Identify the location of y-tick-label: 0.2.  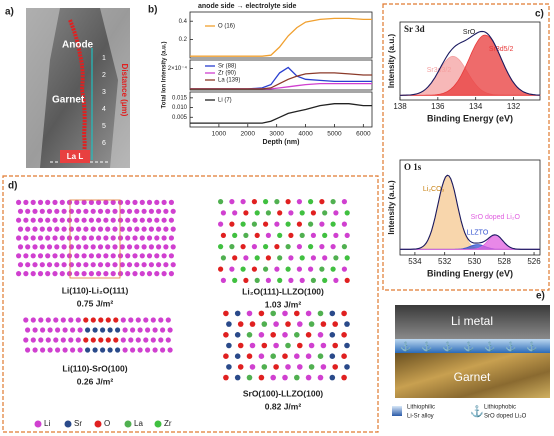
(183, 40).